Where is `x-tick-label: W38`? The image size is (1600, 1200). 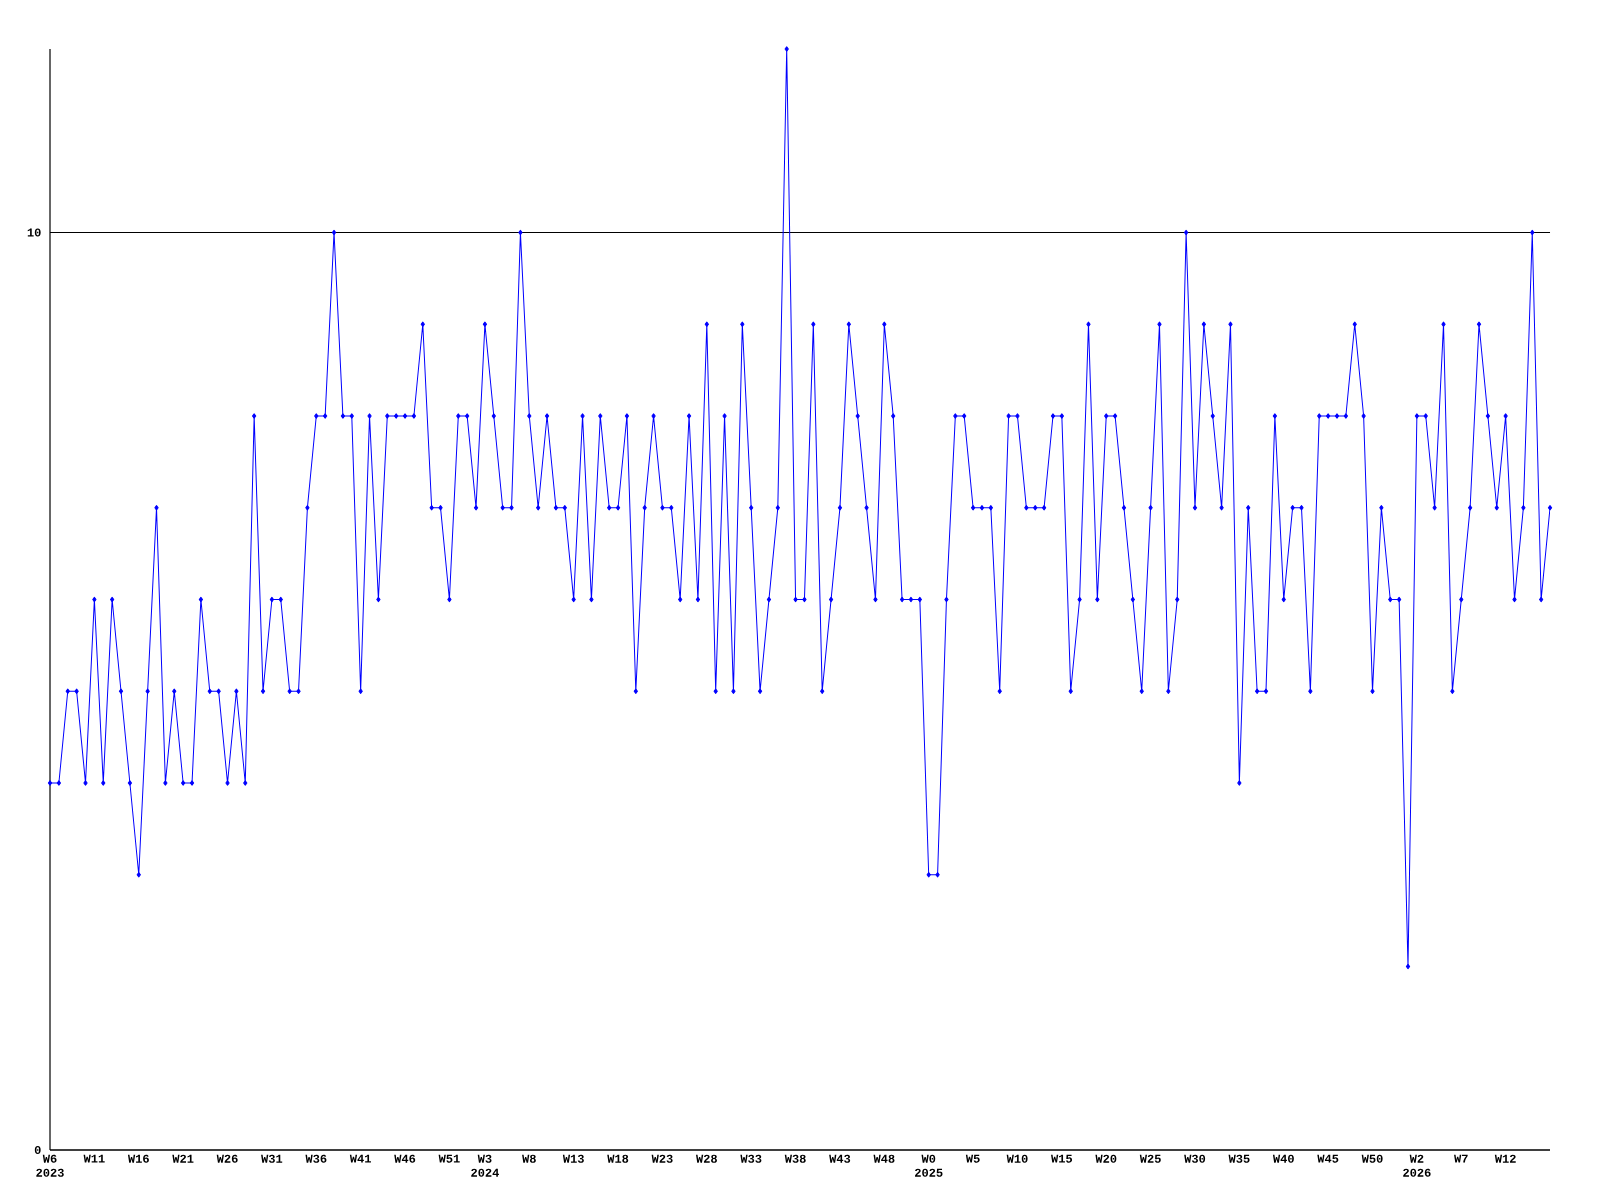 x-tick-label: W38 is located at coordinates (795, 1158).